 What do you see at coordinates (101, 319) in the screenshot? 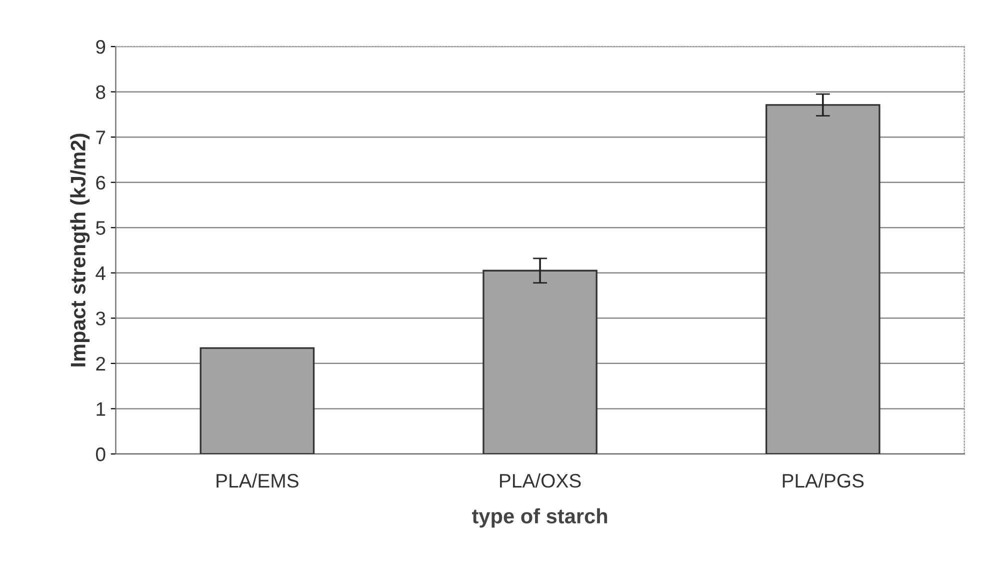
I see `y-tick-label: 3` at bounding box center [101, 319].